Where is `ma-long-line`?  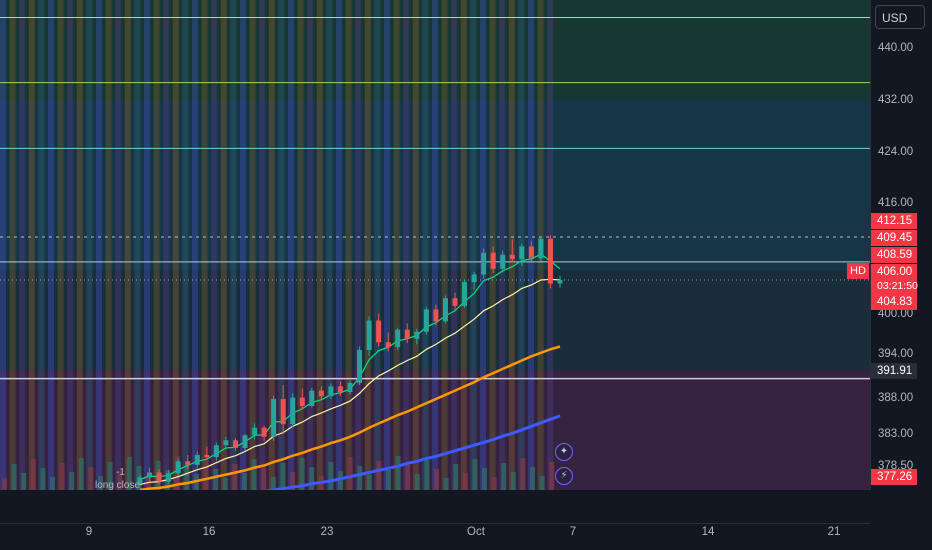
ma-long-line is located at coordinates (412, 452).